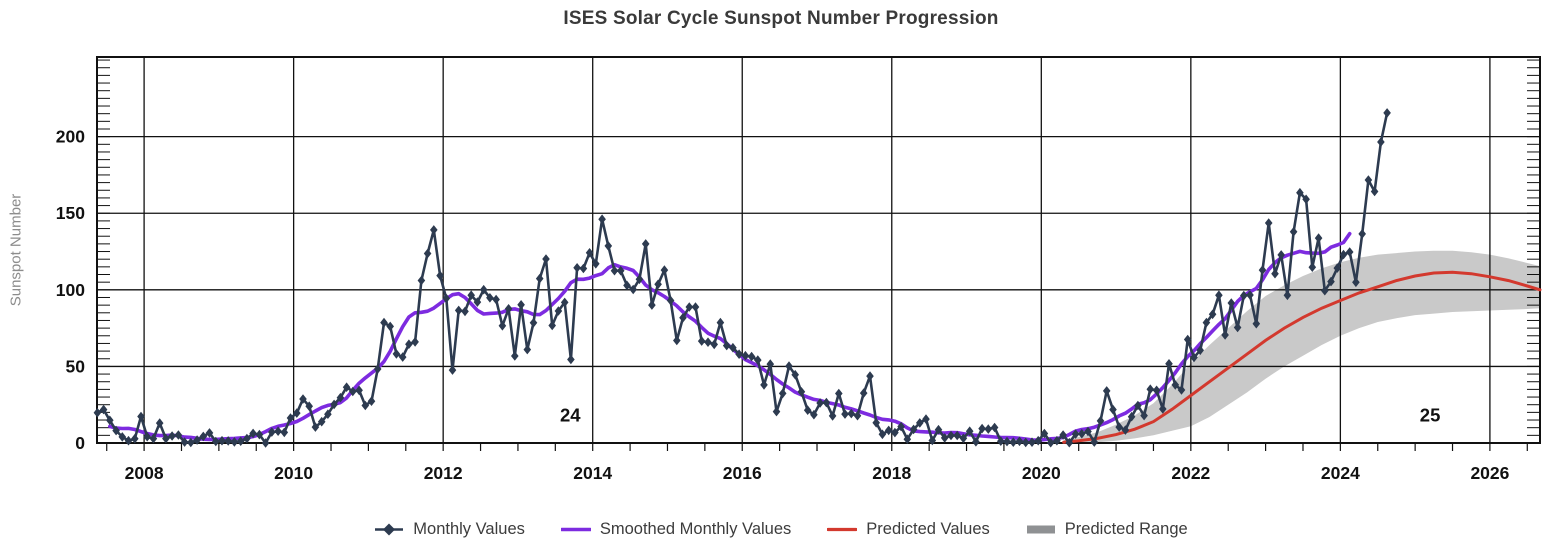 The height and width of the screenshot is (558, 1562). Describe the element at coordinates (1041, 473) in the screenshot. I see `x-tick-label: 2020` at that location.